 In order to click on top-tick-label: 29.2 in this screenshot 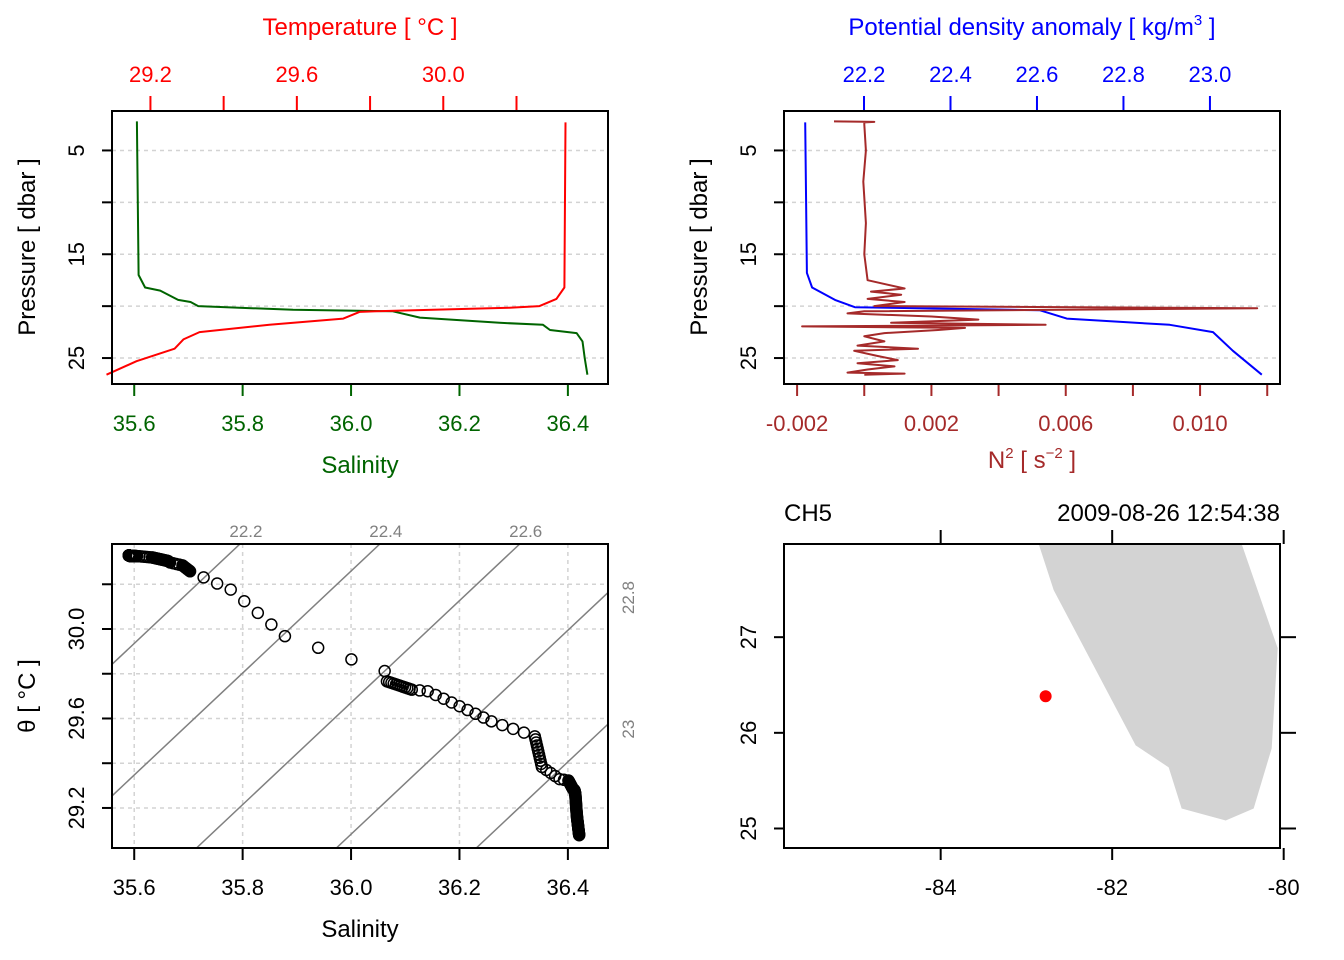, I will do `click(150, 74)`.